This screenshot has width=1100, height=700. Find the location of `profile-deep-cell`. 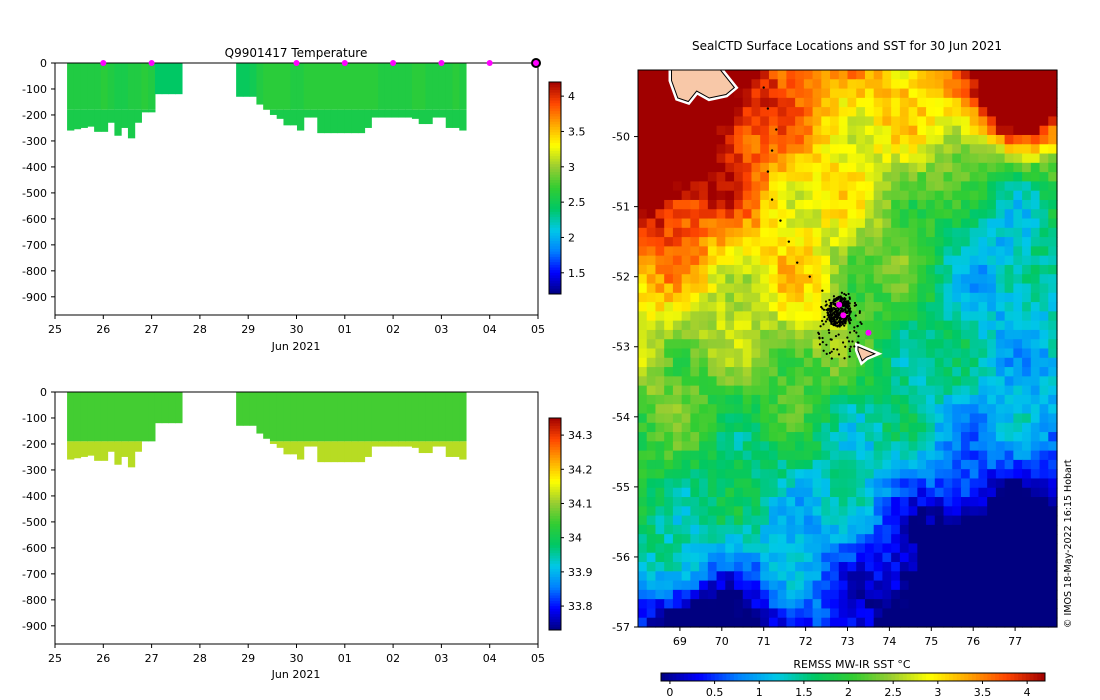

profile-deep-cell is located at coordinates (348, 452).